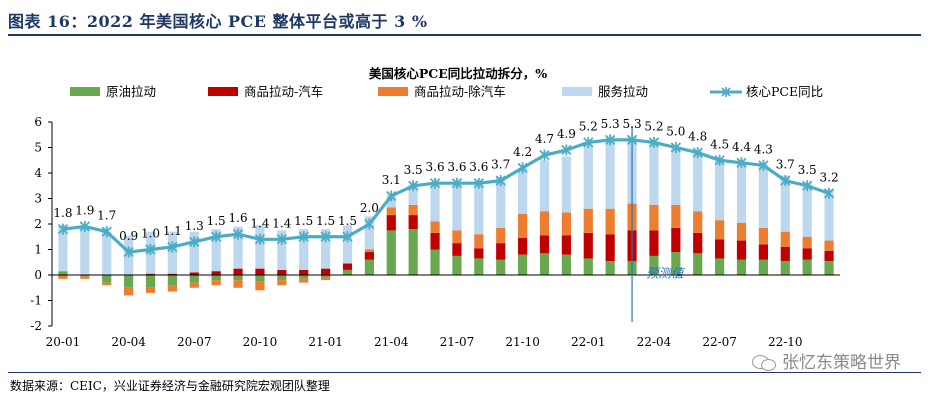 Image resolution: width=929 pixels, height=402 pixels. Describe the element at coordinates (238, 218) in the screenshot. I see `core-pce-label: 1.6` at that location.